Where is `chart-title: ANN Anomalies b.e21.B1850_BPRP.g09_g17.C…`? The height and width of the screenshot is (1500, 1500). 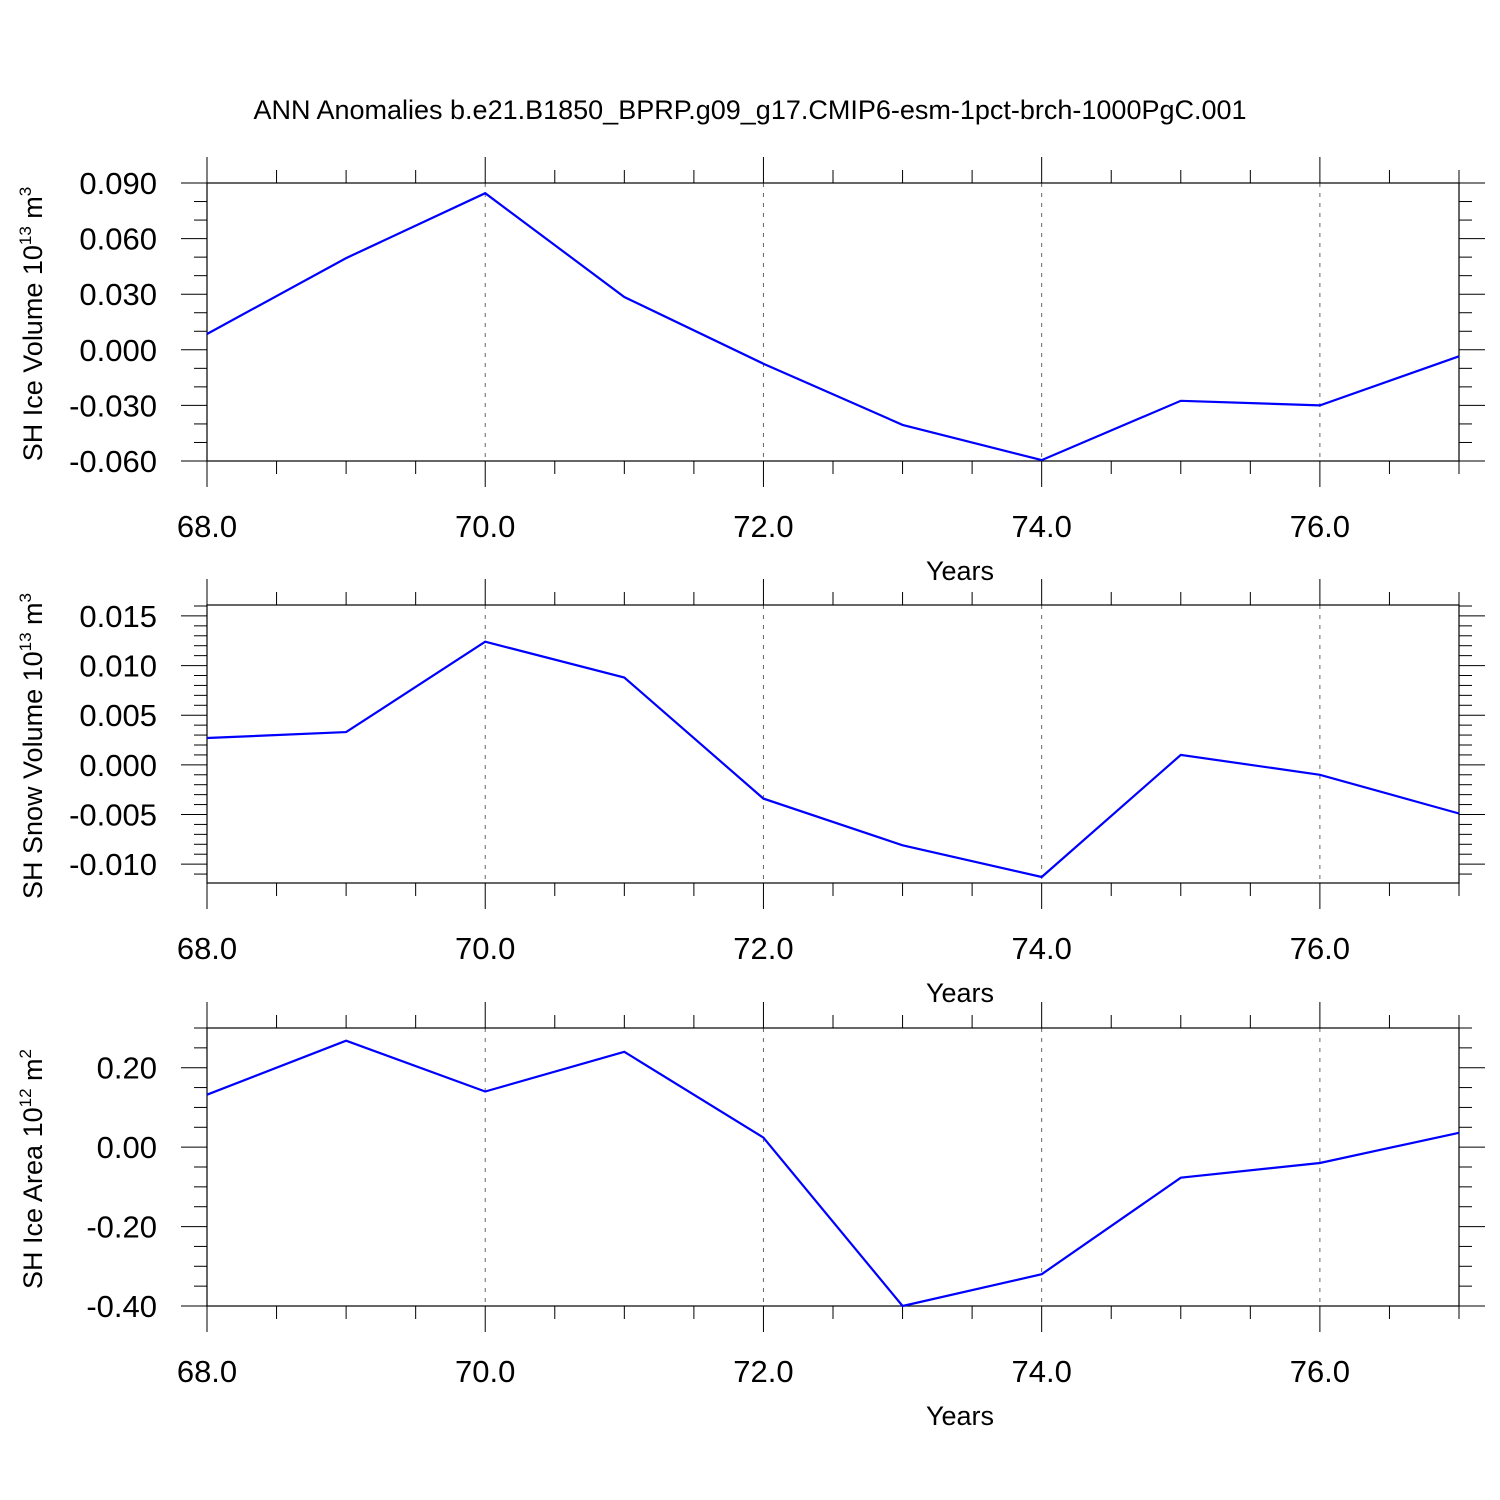
chart-title: ANN Anomalies b.e21.B1850_BPRP.g09_g17.C… is located at coordinates (749, 110).